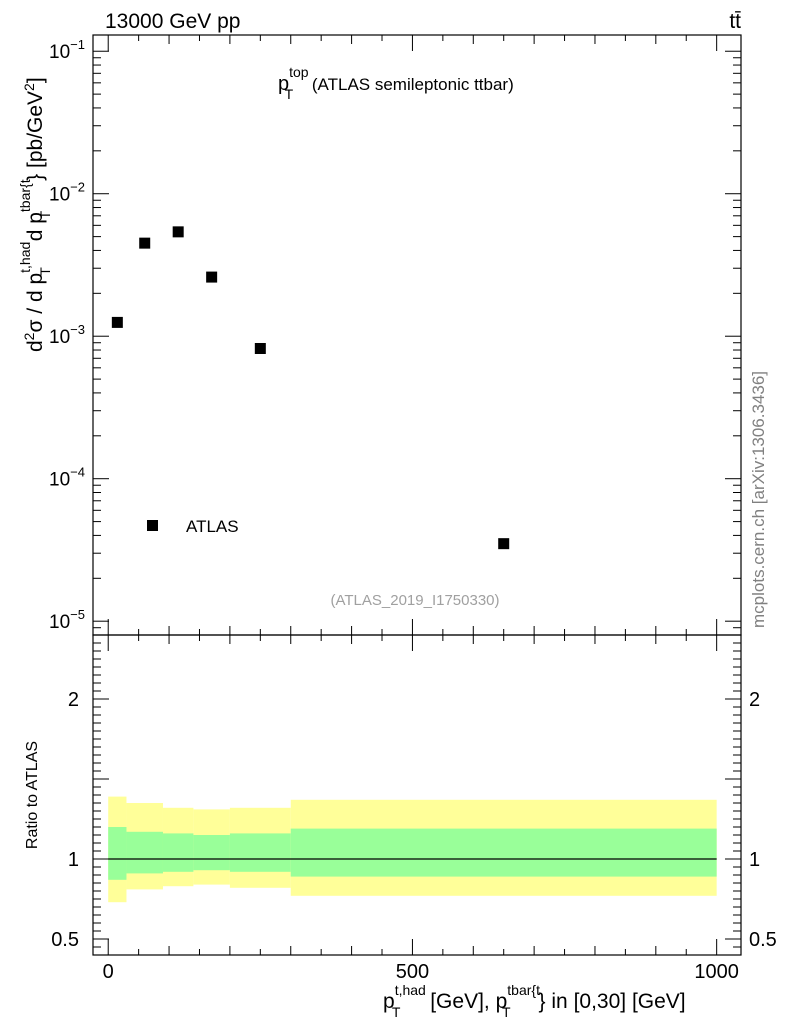 The width and height of the screenshot is (786, 1024). Describe the element at coordinates (763, 940) in the screenshot. I see `ratio-y-tick-label-right: 0.5` at that location.